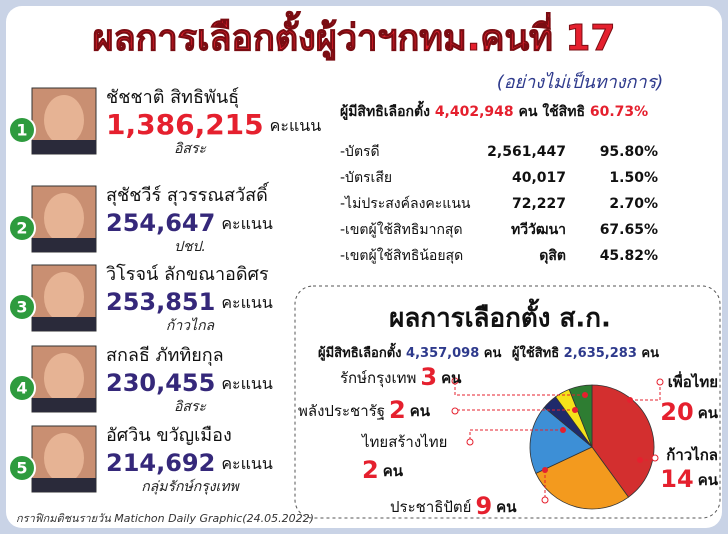  What do you see at coordinates (160, 223) in the screenshot?
I see `votes: 254,647` at bounding box center [160, 223].